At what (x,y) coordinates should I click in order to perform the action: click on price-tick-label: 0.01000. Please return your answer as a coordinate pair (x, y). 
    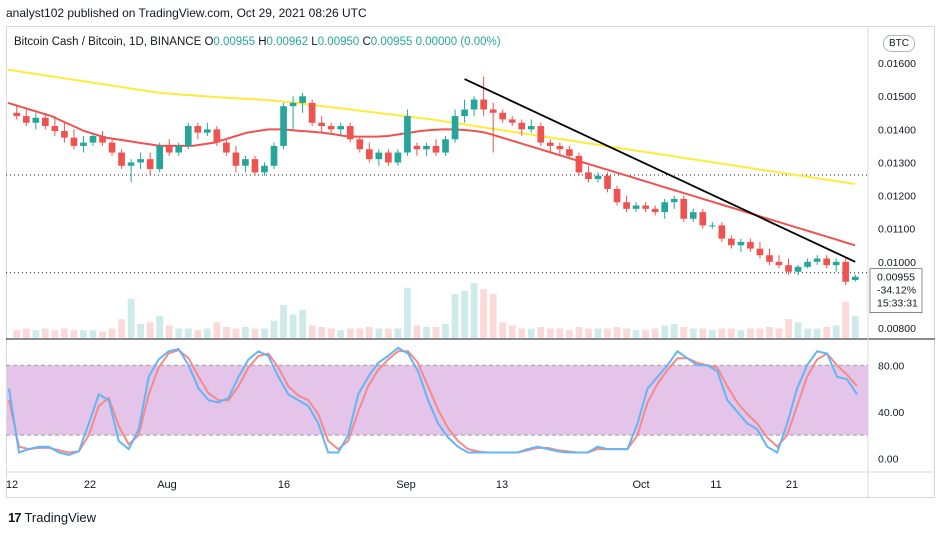
    Looking at the image, I should click on (897, 263).